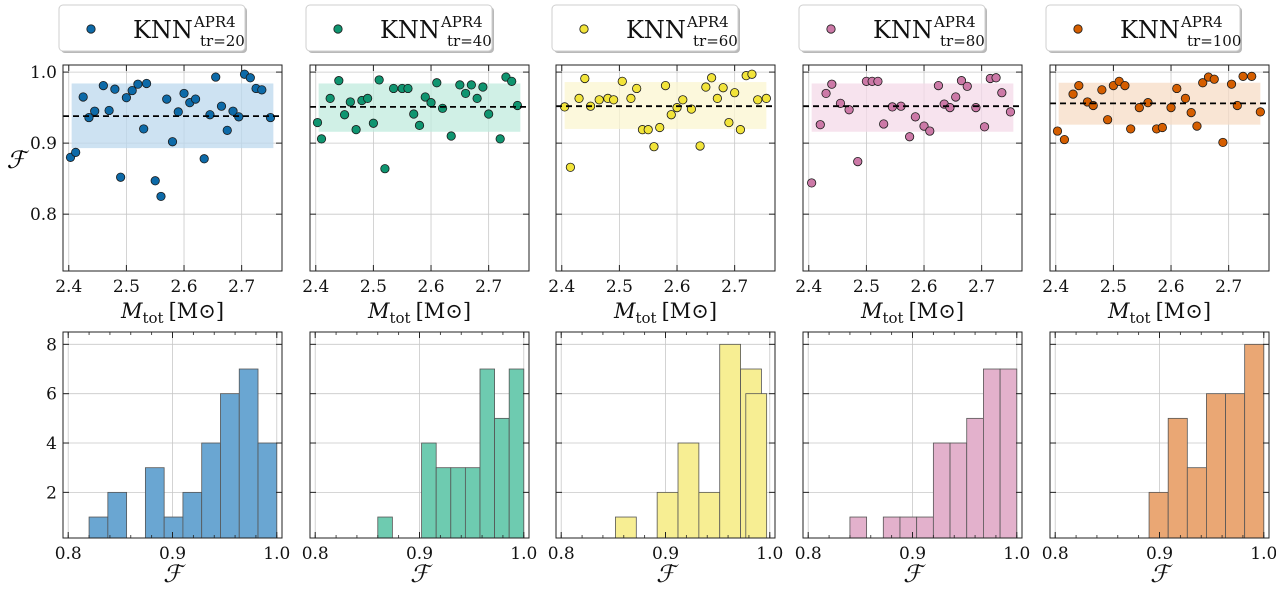  What do you see at coordinates (665, 554) in the screenshot?
I see `hist-3-xtick-label: 0.9` at bounding box center [665, 554].